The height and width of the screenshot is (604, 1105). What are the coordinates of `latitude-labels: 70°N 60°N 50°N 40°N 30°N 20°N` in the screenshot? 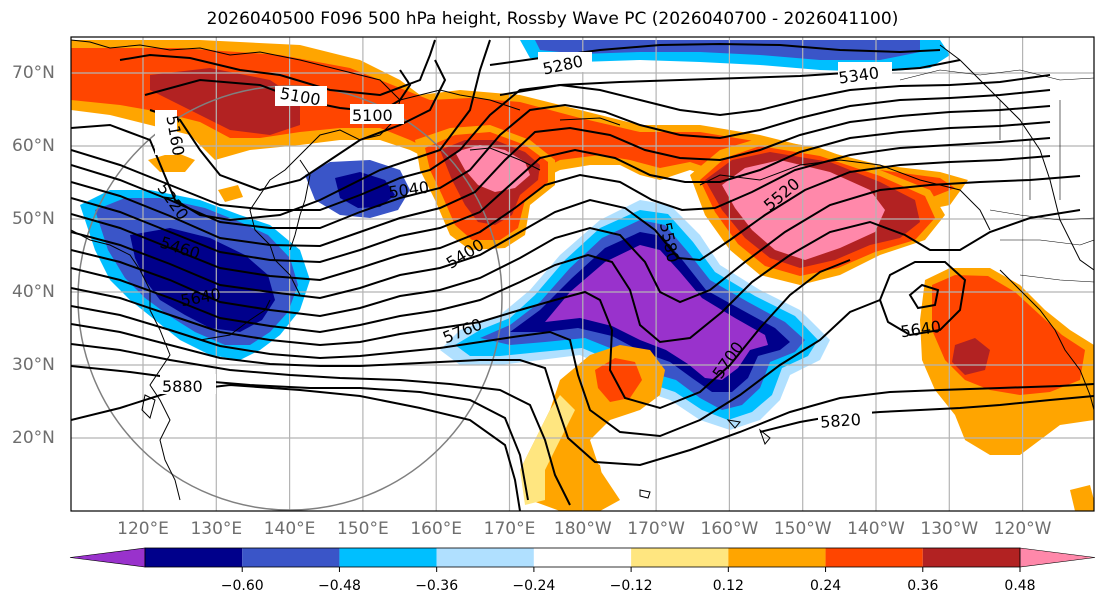 It's located at (33, 255).